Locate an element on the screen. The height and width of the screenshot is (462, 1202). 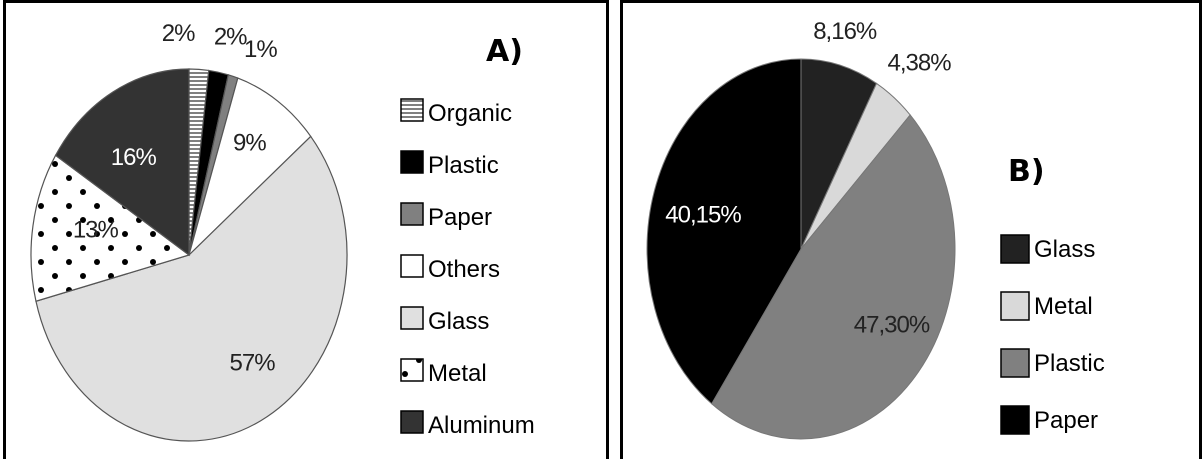
data-label-others: 9% is located at coordinates (249, 142).